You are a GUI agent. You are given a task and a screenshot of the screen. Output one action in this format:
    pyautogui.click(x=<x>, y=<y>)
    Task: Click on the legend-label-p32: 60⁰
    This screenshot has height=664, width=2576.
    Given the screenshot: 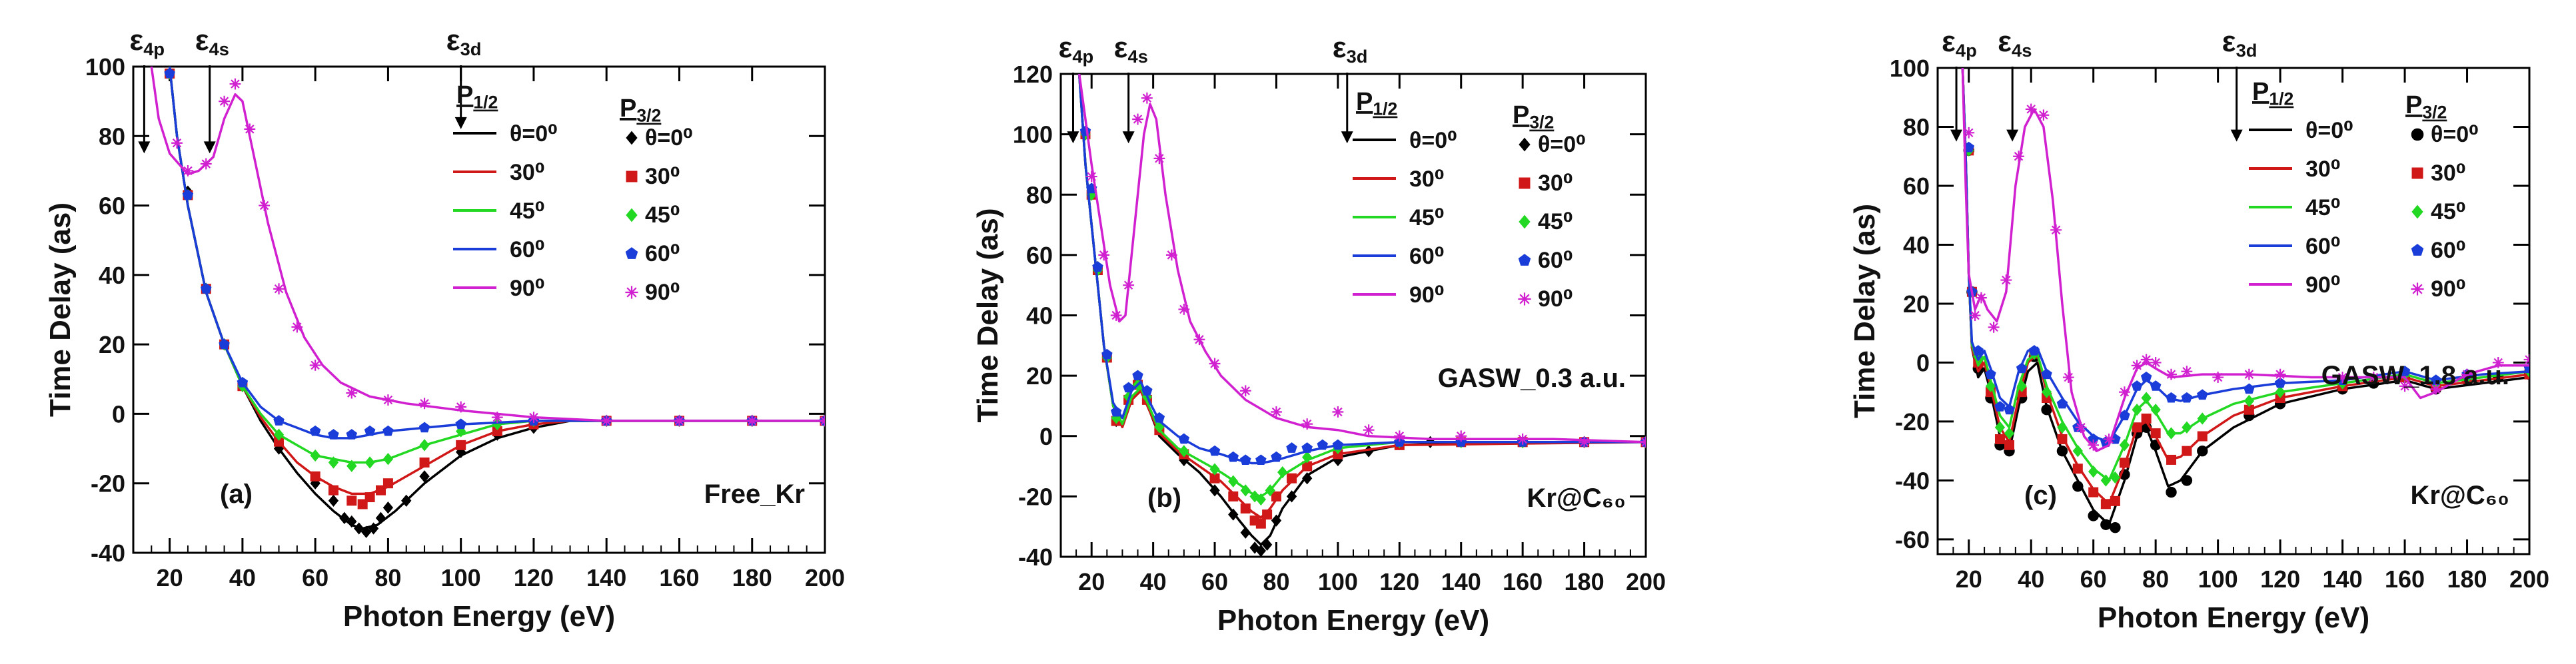 What is the action you would take?
    pyautogui.click(x=663, y=253)
    